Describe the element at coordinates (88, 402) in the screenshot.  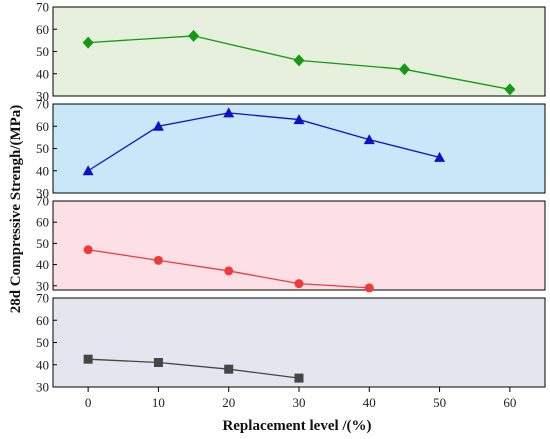
I see `x-tick-label: 0` at that location.